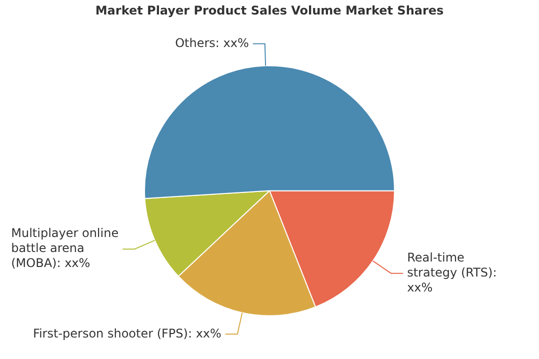 This screenshot has width=539, height=359. What do you see at coordinates (452, 272) in the screenshot?
I see `slice-label: Real-time strategy (RTS): xx%` at bounding box center [452, 272].